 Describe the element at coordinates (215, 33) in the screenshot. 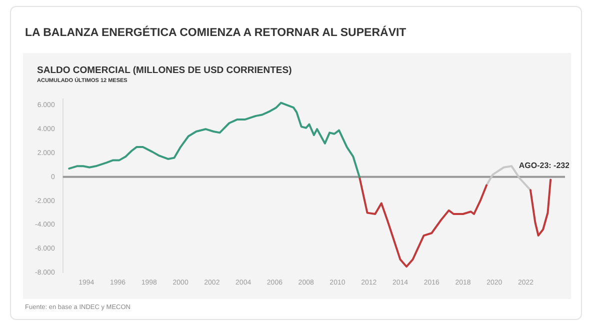

I see `chart-title: LA BALANZA ENERGÉTICA COMIENZA A RETORNAR AL SUPERÁVIT` at that location.